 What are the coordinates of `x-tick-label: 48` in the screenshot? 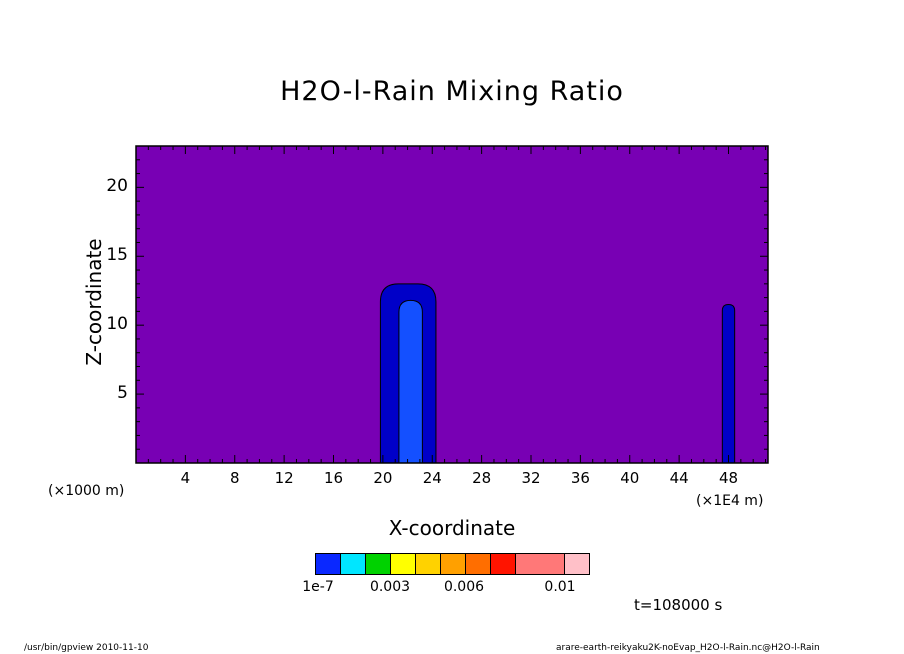 It's located at (728, 478).